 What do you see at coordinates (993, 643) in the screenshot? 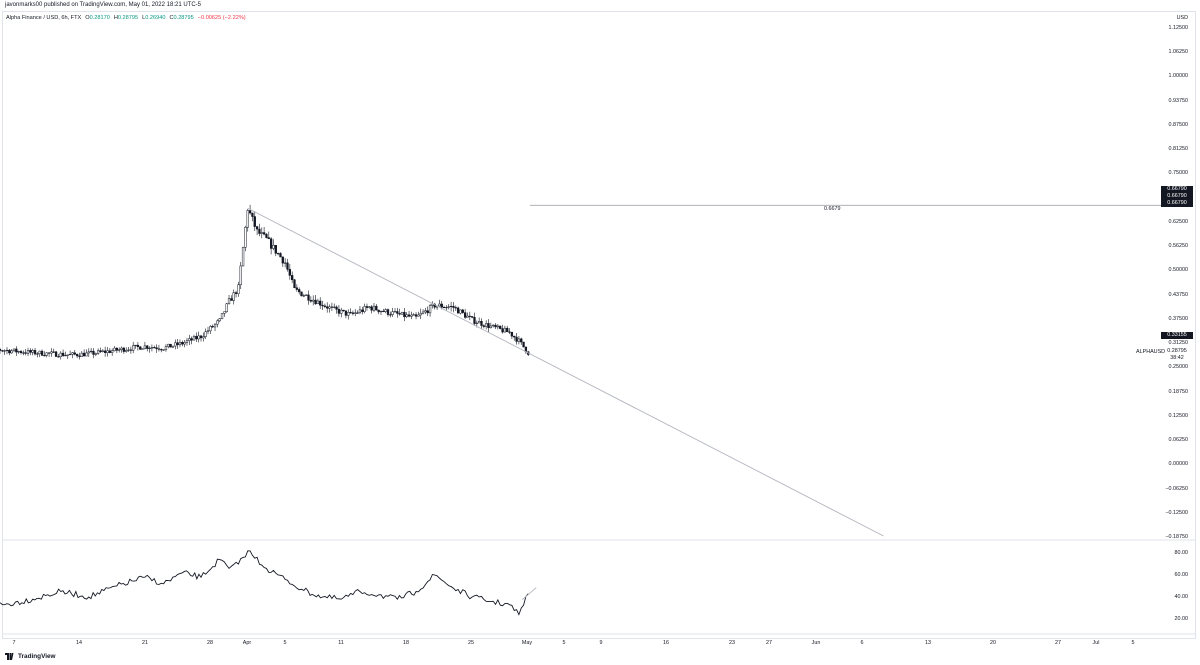
I see `time-axis-tick: 20` at bounding box center [993, 643].